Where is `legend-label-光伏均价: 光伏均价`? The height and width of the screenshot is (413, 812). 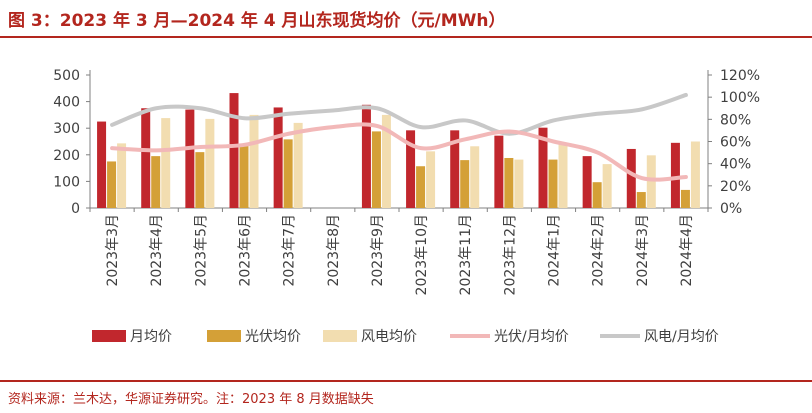 legend-label-光伏均价: 光伏均价 is located at coordinates (273, 337).